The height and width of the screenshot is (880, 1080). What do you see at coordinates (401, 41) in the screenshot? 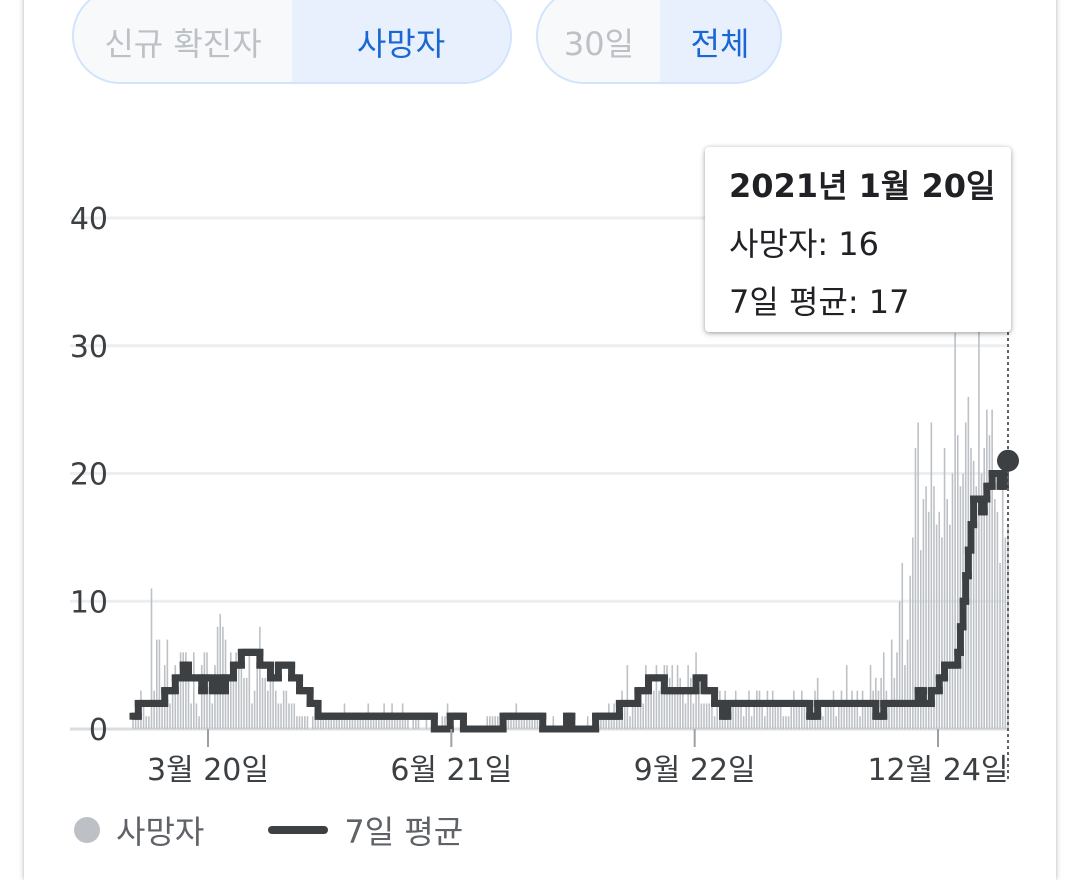
I see `metric-option-deaths: 사망자` at bounding box center [401, 41].